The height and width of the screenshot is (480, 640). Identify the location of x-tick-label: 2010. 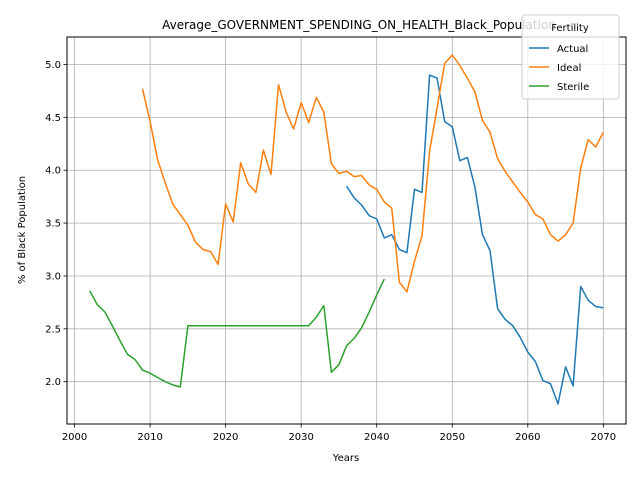
(149, 437).